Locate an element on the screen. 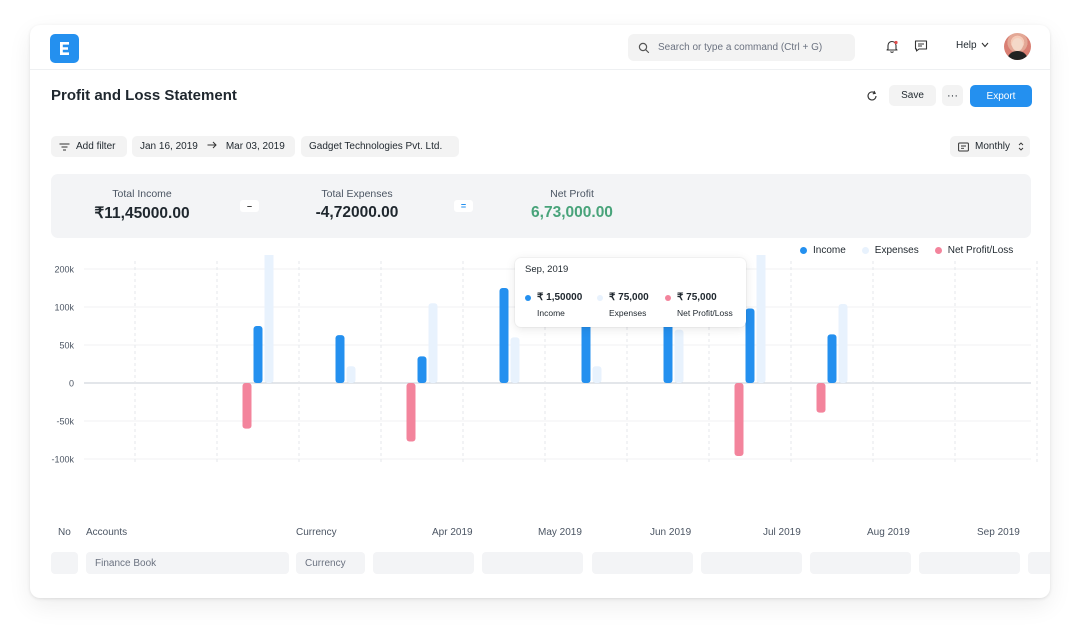 Image resolution: width=1080 pixels, height=632 pixels. legend-expenses: Expenses is located at coordinates (890, 250).